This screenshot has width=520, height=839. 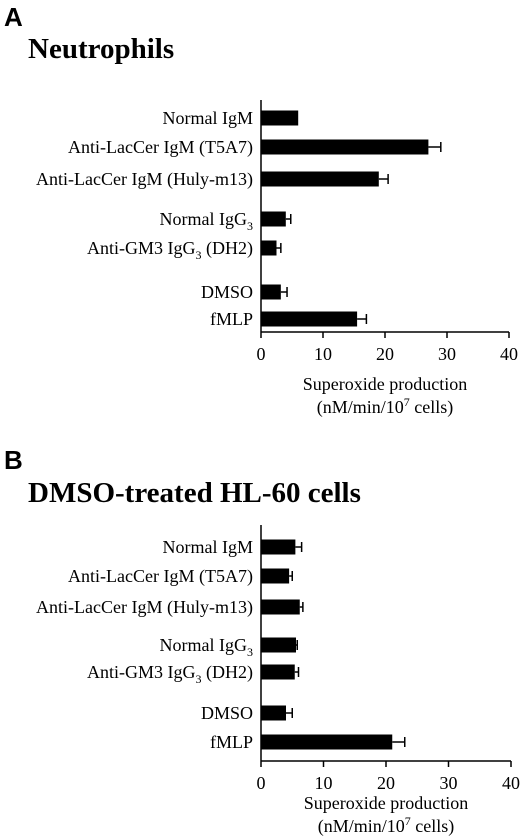 What do you see at coordinates (194, 493) in the screenshot?
I see `chart-title: DMSO-treated HL-60 cells` at bounding box center [194, 493].